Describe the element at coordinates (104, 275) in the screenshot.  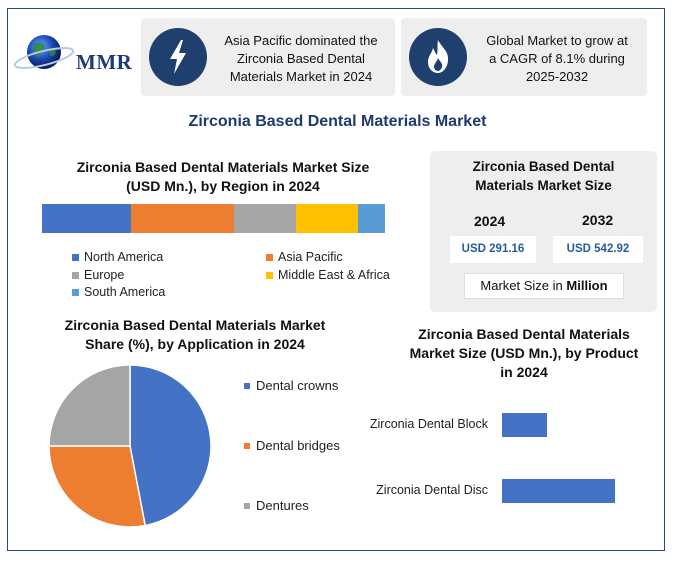
I see `legend-label: Europe` at that location.